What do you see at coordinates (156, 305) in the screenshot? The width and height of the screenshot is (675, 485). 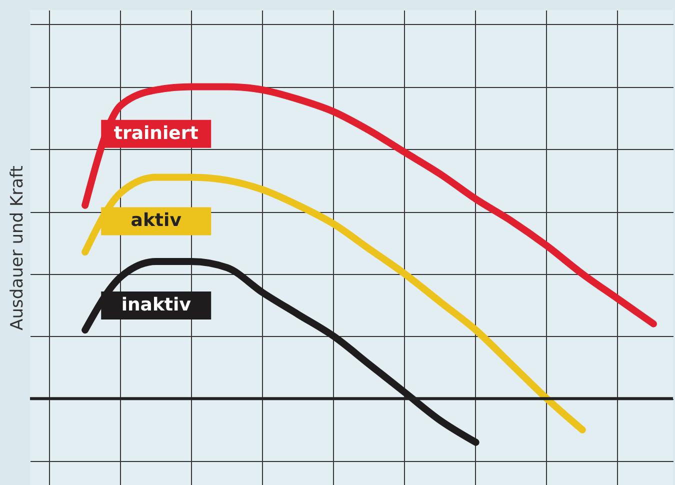 I see `series-label: inaktiv` at bounding box center [156, 305].